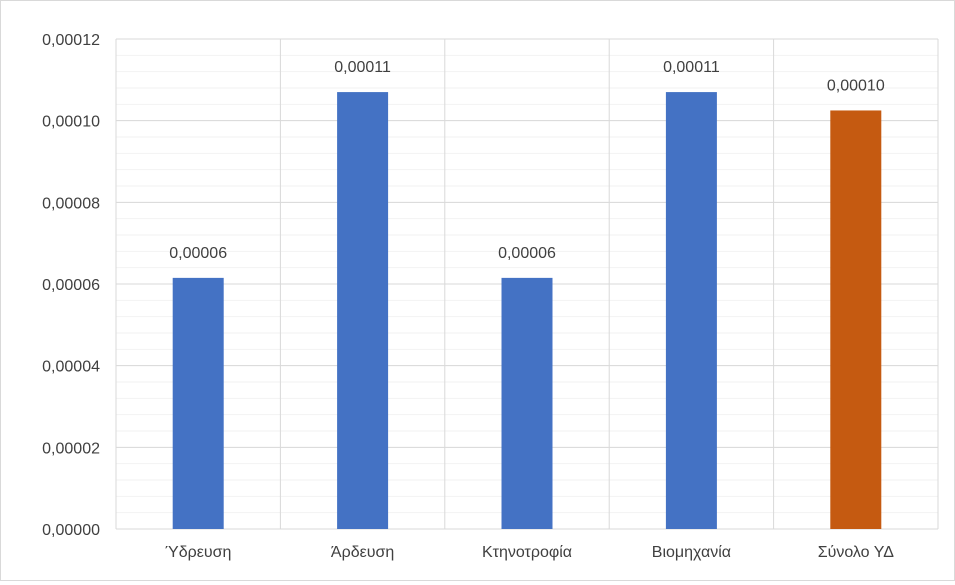  Describe the element at coordinates (71, 448) in the screenshot. I see `y-tick-label: 0,00002` at that location.